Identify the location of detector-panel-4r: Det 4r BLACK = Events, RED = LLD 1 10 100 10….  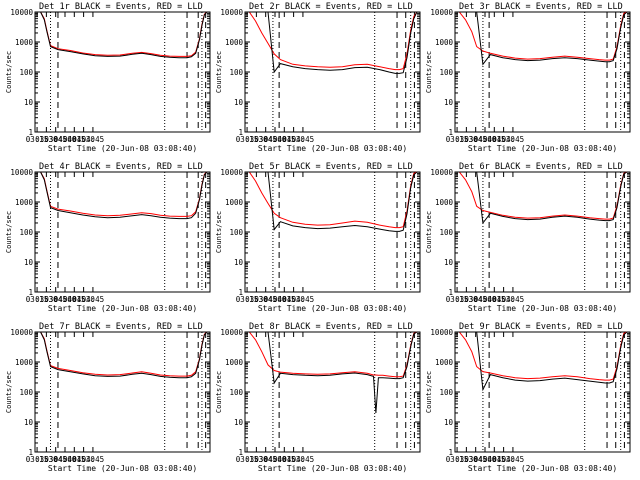
(108, 237).